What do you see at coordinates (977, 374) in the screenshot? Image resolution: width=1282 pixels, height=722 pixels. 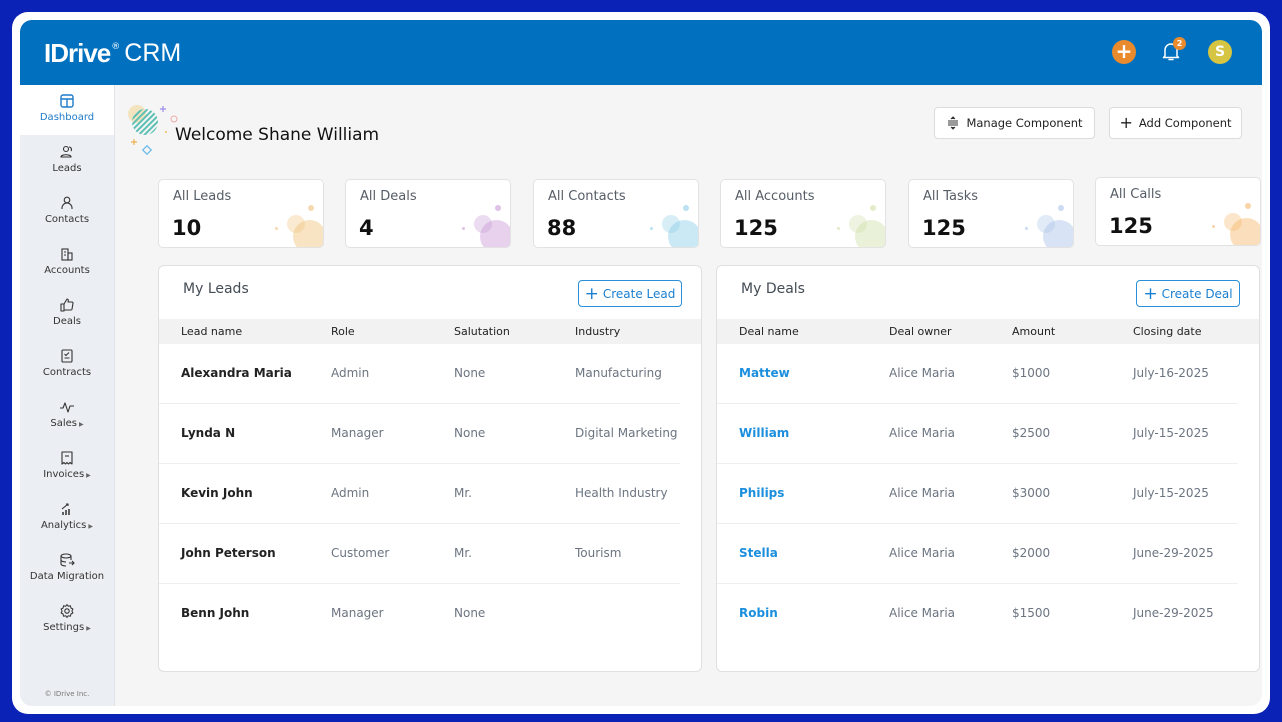 I see `table-row: Mattew Alice Maria $1000 July-16-2025` at bounding box center [977, 374].